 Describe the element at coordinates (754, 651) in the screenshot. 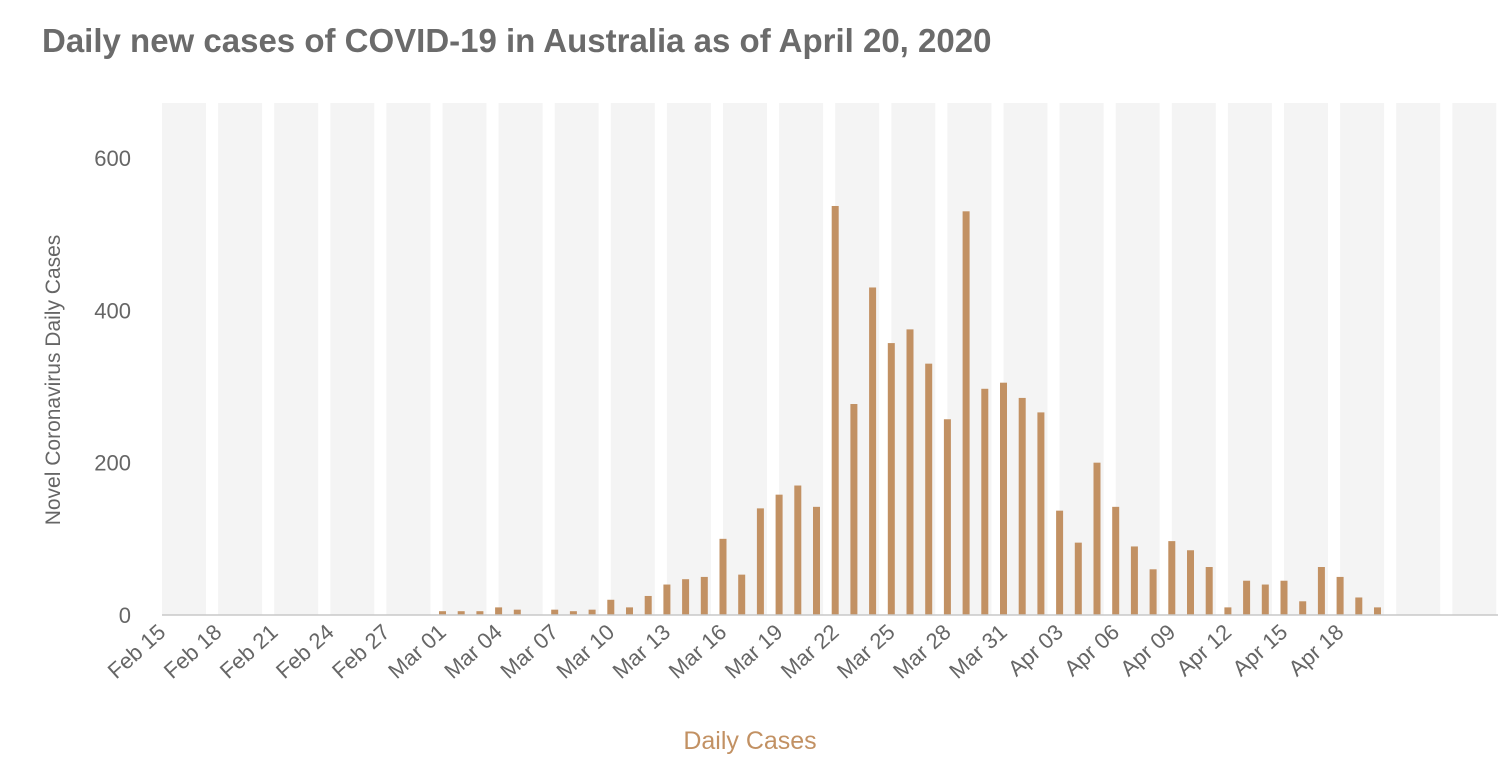

I see `x-tick-label: Mar 19` at that location.